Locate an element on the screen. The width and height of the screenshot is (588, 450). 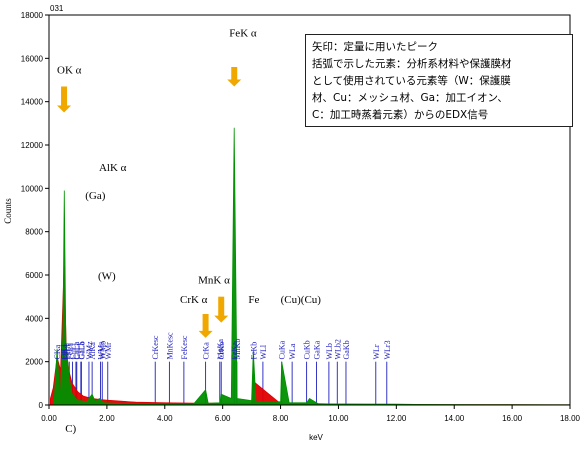
marker-label: MnKa is located at coordinates (220, 349).